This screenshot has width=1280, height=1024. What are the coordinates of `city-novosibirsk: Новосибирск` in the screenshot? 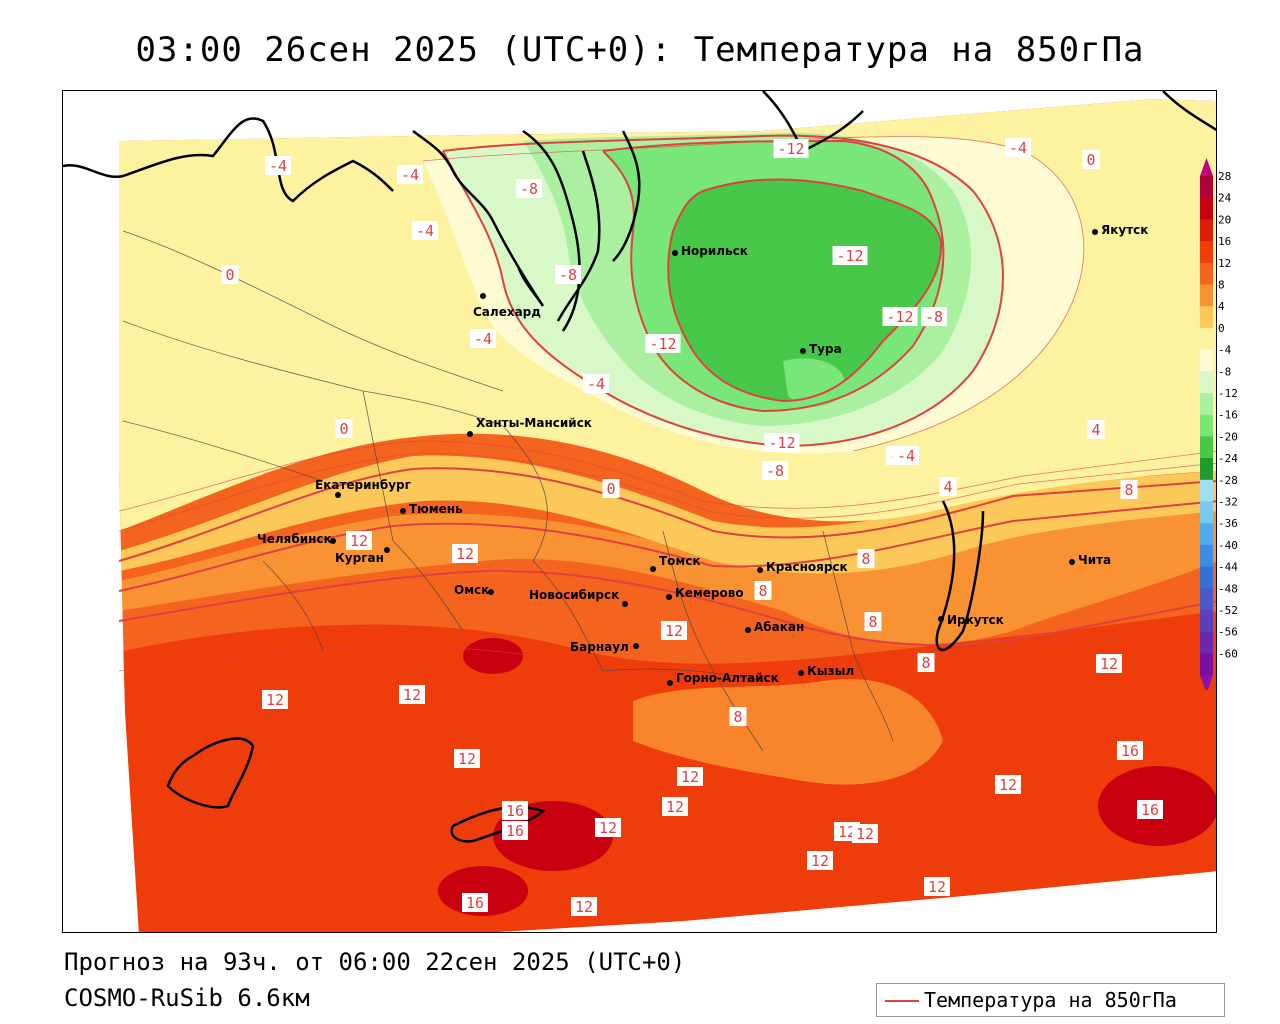 It's located at (578, 597).